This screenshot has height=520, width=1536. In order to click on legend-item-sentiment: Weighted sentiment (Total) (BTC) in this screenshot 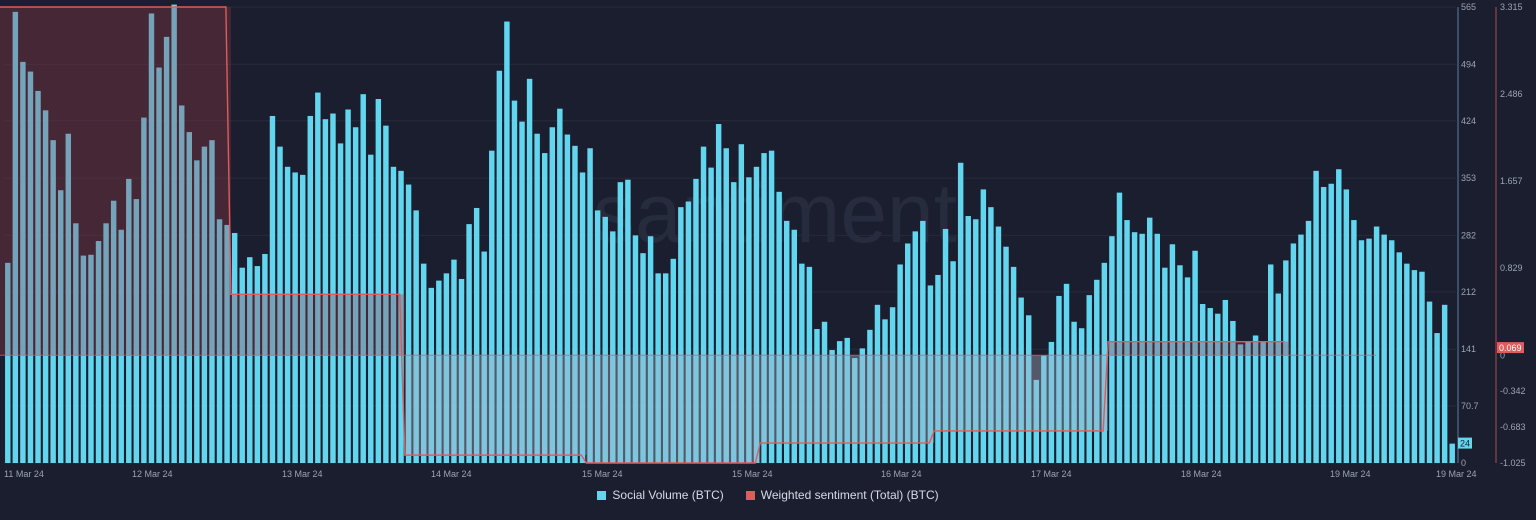, I will do `click(842, 495)`.